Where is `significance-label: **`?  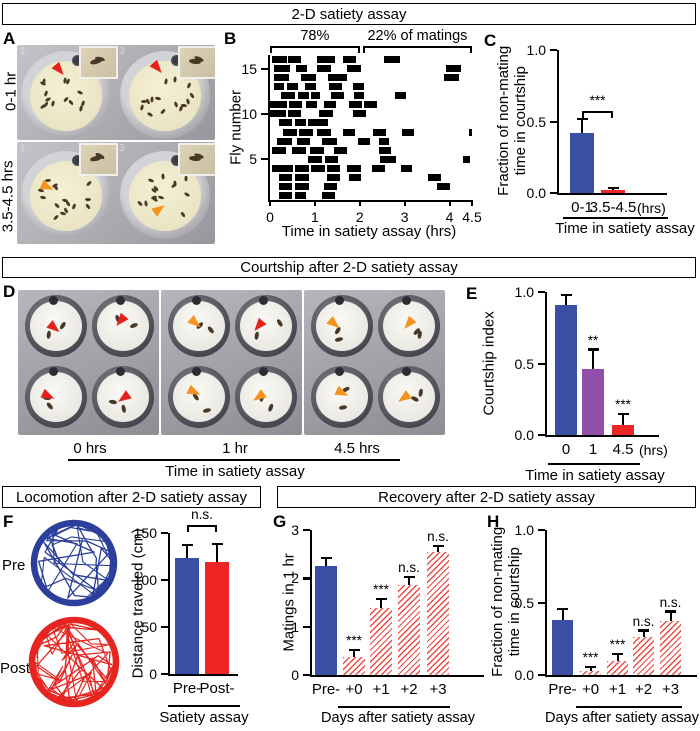 significance-label: ** is located at coordinates (593, 340).